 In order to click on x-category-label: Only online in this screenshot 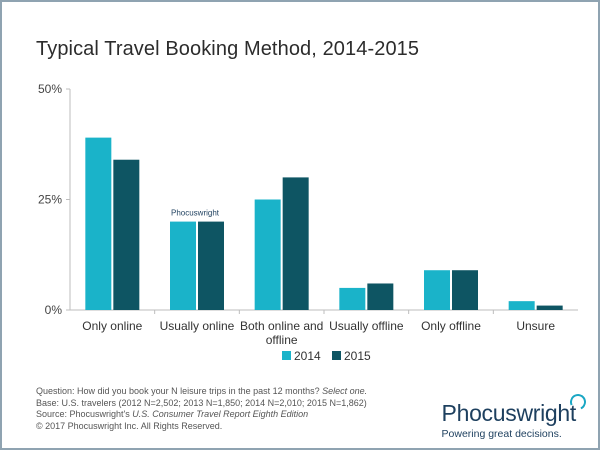, I will do `click(112, 326)`.